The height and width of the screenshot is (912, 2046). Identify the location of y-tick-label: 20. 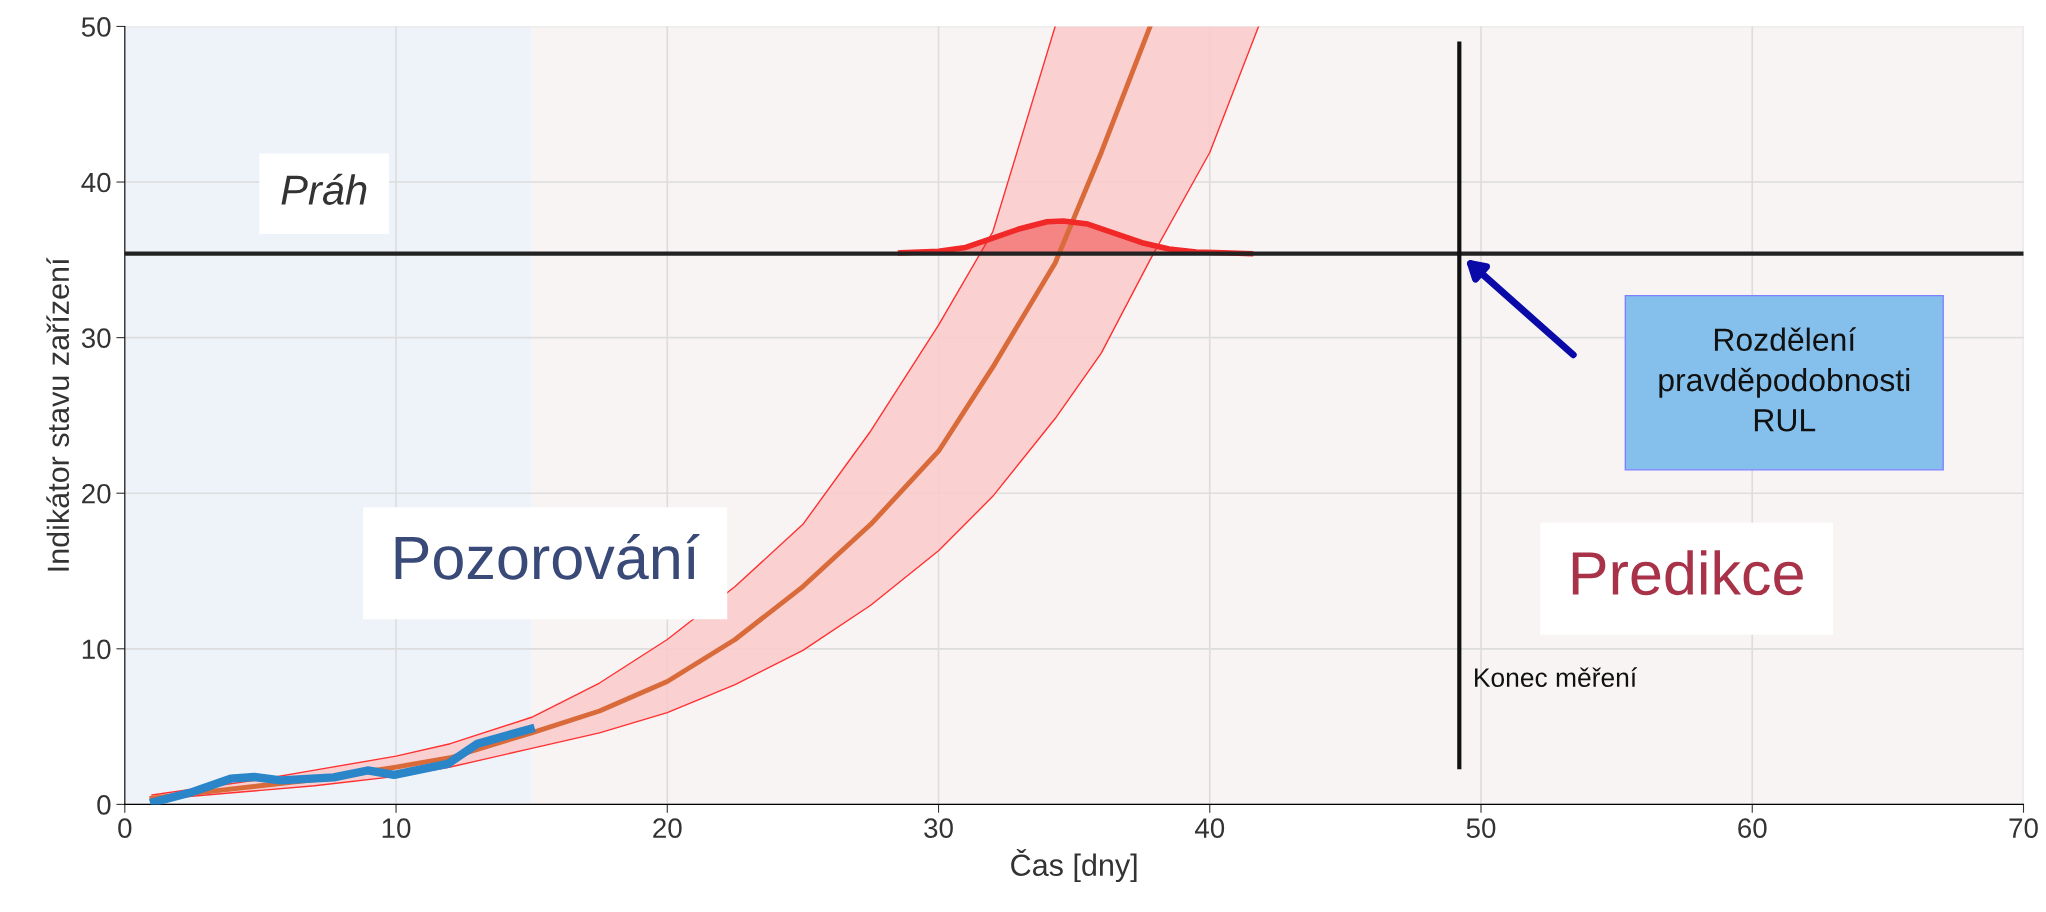
(96, 493).